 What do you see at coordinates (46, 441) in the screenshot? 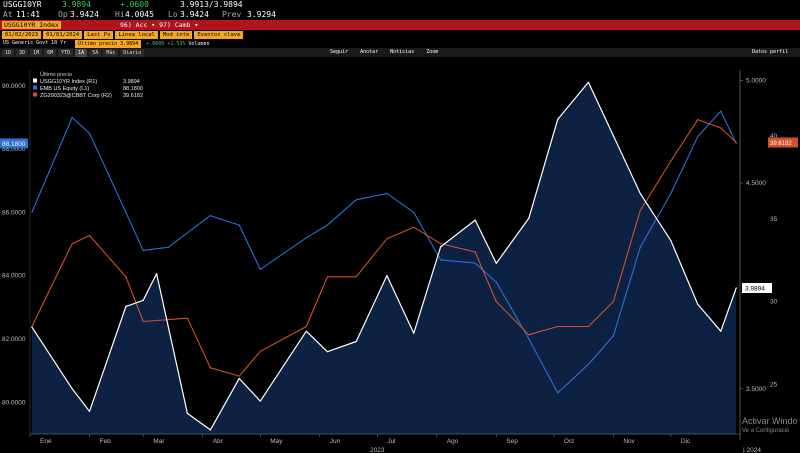
I see `month-label-1: Ene` at bounding box center [46, 441].